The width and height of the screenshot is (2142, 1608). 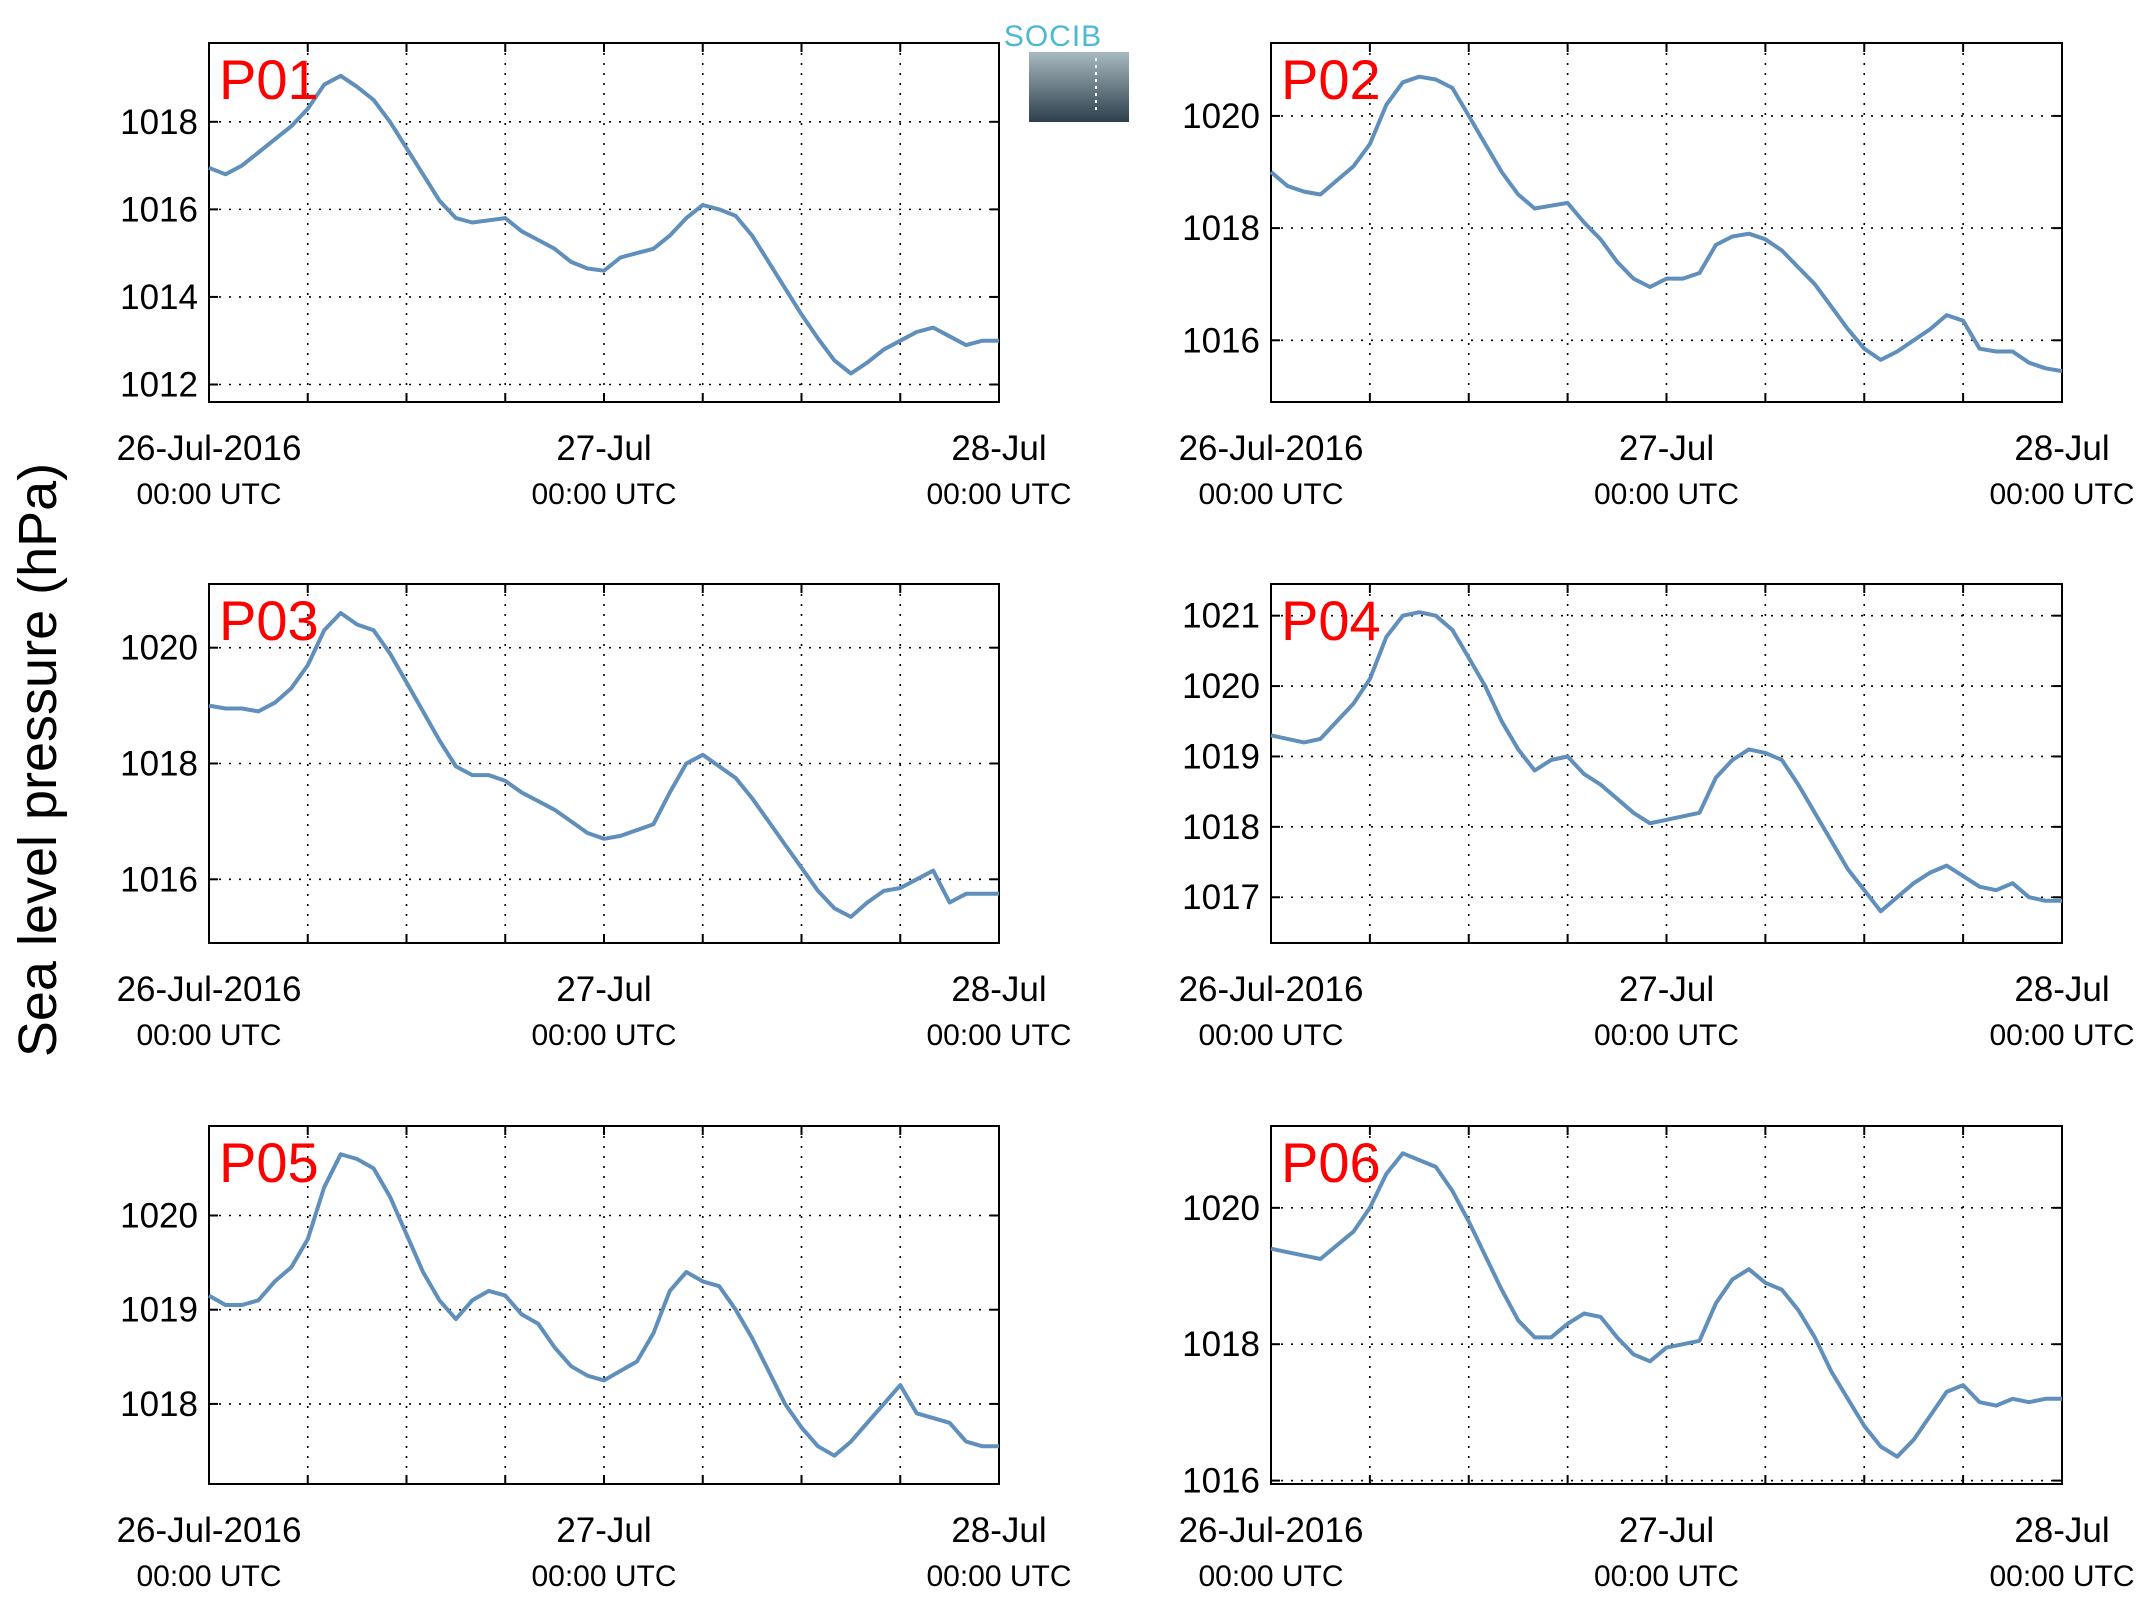 What do you see at coordinates (159, 297) in the screenshot?
I see `y-tick-label: 1014` at bounding box center [159, 297].